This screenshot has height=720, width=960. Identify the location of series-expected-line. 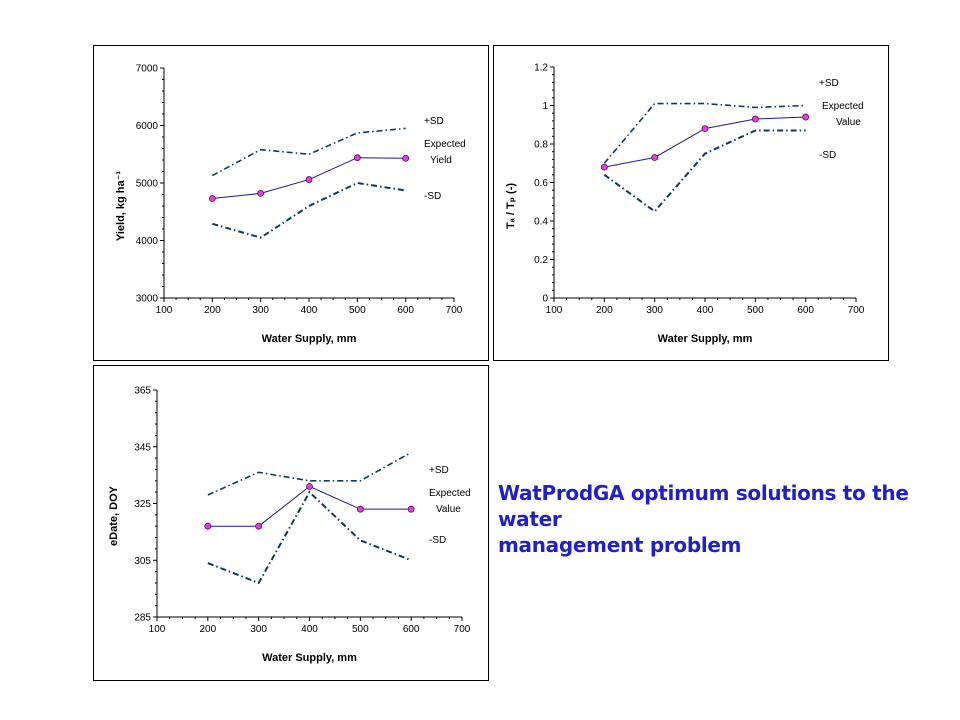
(705, 142).